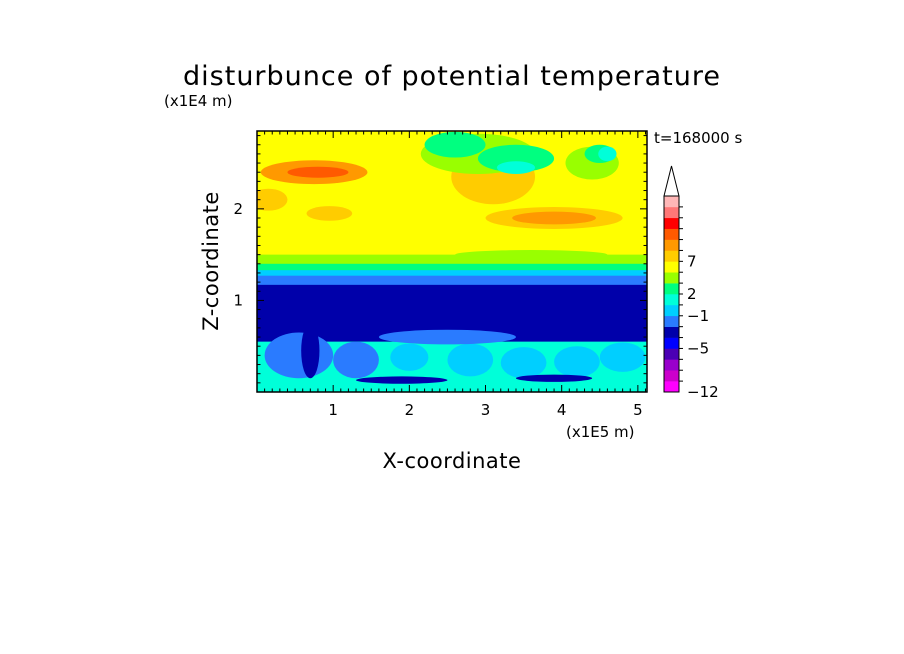 The height and width of the screenshot is (654, 904). Describe the element at coordinates (692, 261) in the screenshot. I see `colorbar-label-7: 7` at that location.